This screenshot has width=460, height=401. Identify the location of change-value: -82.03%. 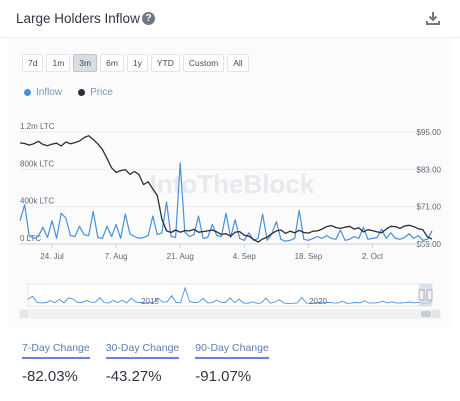
(50, 376).